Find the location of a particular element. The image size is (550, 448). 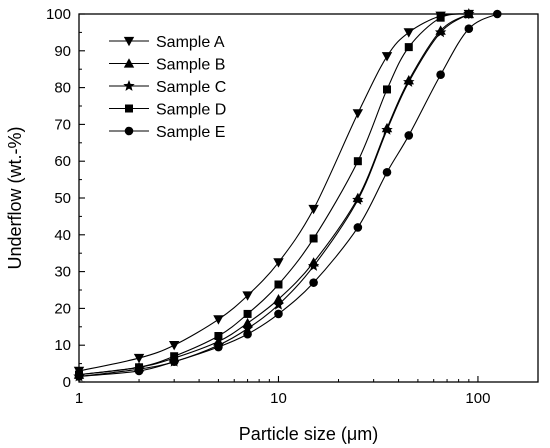

y-tick-label: 60 is located at coordinates (62, 161).